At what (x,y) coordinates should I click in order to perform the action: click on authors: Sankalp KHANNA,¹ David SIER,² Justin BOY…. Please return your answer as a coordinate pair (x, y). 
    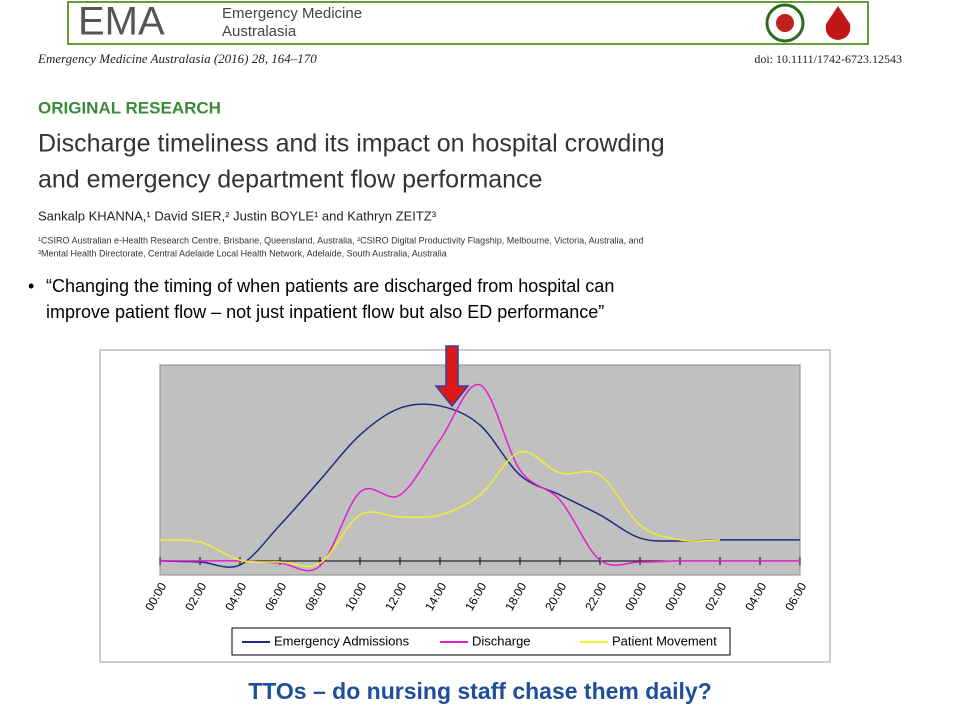
    Looking at the image, I should click on (237, 215).